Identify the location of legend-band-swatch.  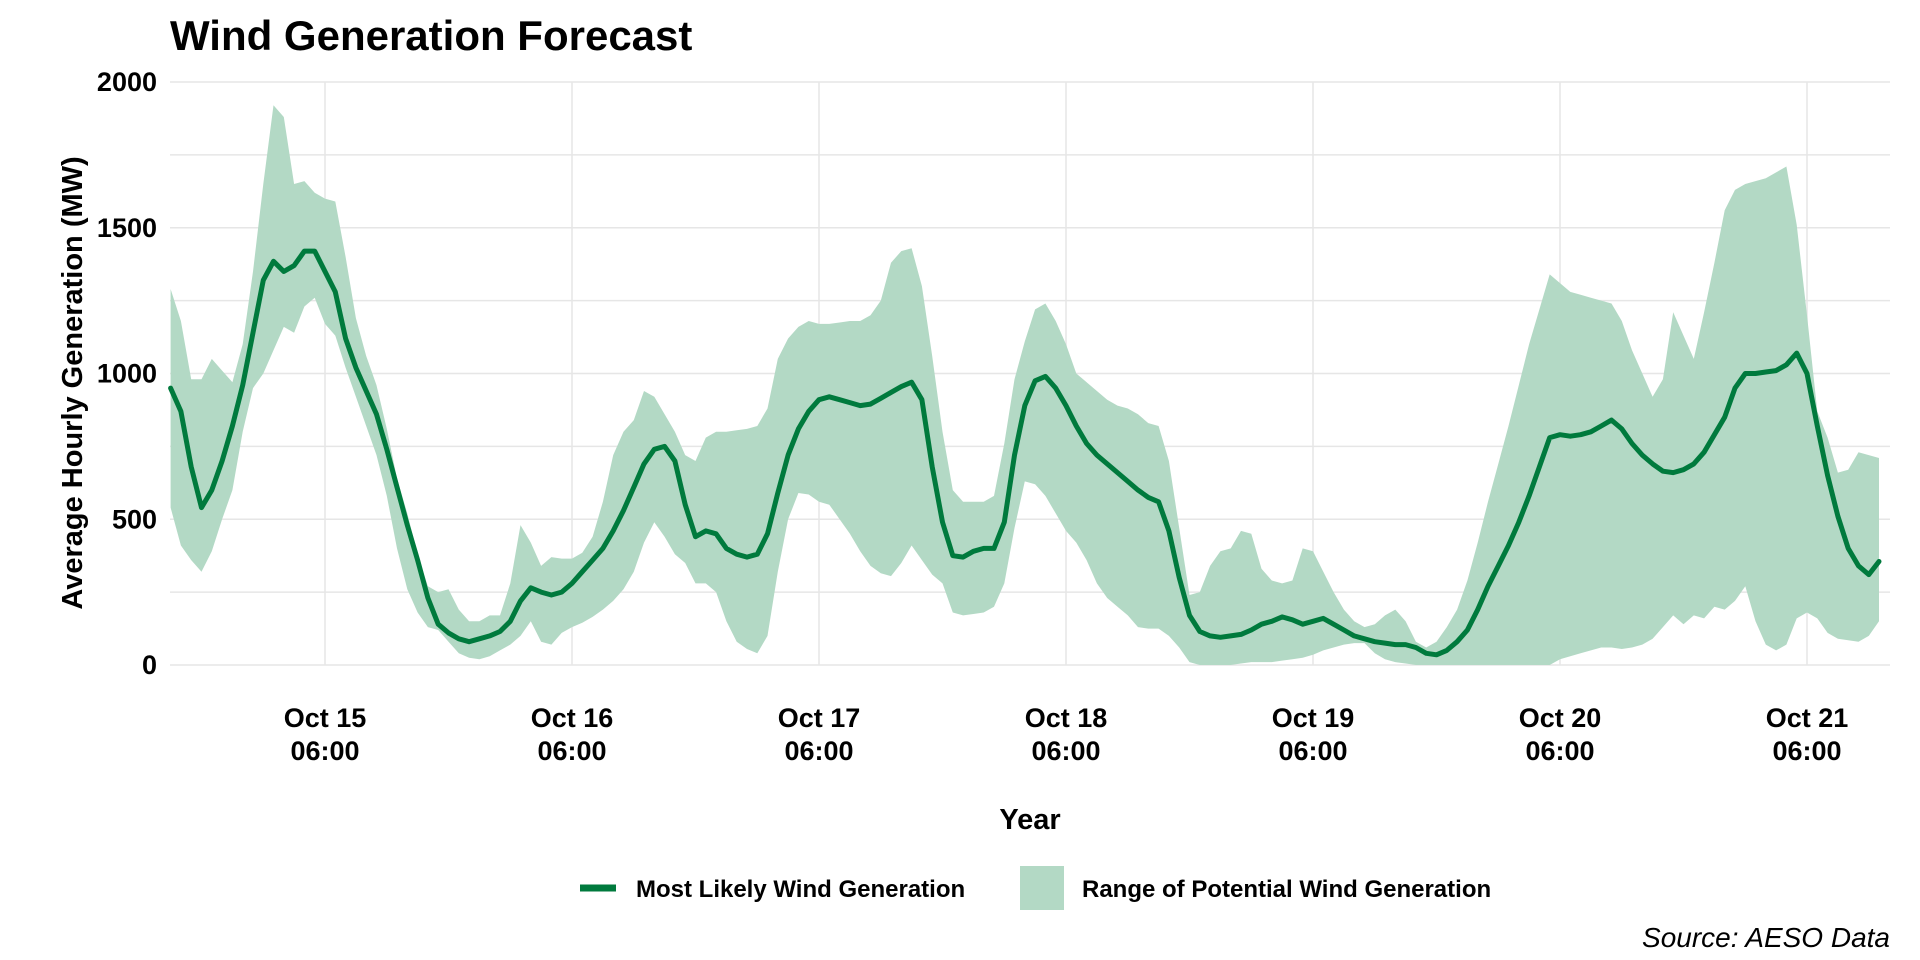
(1042, 888).